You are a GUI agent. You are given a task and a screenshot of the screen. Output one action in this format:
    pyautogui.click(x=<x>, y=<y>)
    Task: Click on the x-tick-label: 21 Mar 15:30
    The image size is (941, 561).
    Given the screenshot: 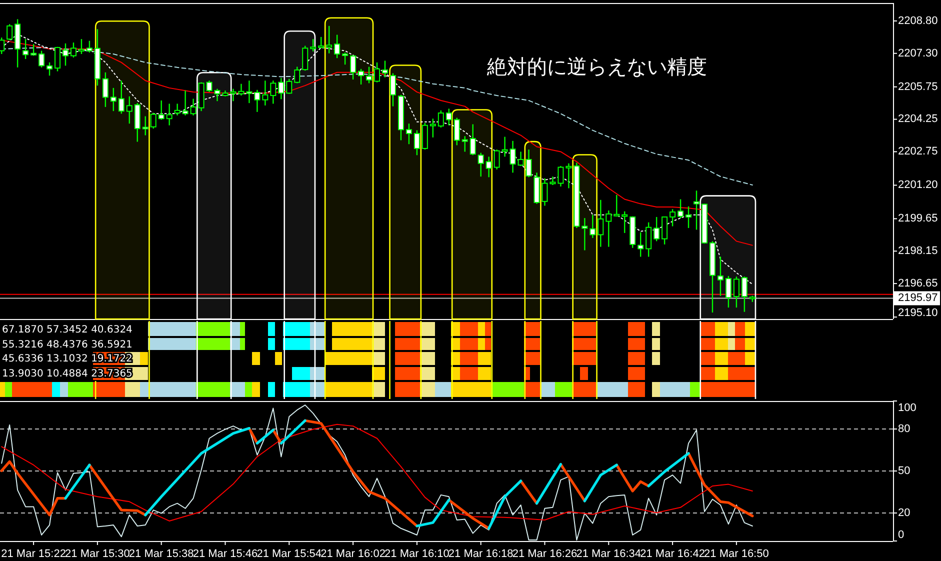 What is the action you would take?
    pyautogui.click(x=97, y=554)
    